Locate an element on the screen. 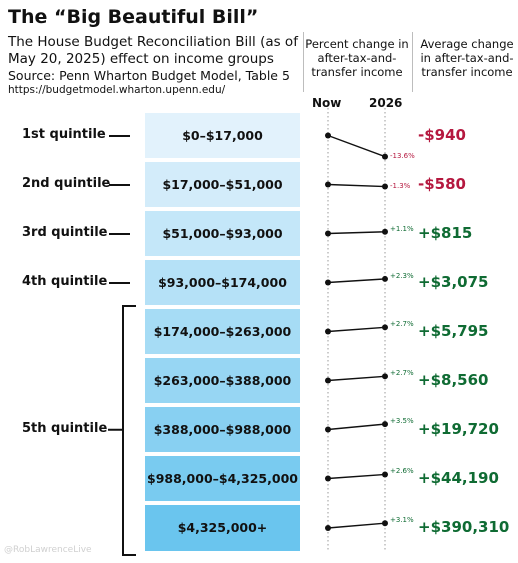 Image resolution: width=518 pixels, height=563 pixels. income-range-band: $4,325,000+ is located at coordinates (222, 528).